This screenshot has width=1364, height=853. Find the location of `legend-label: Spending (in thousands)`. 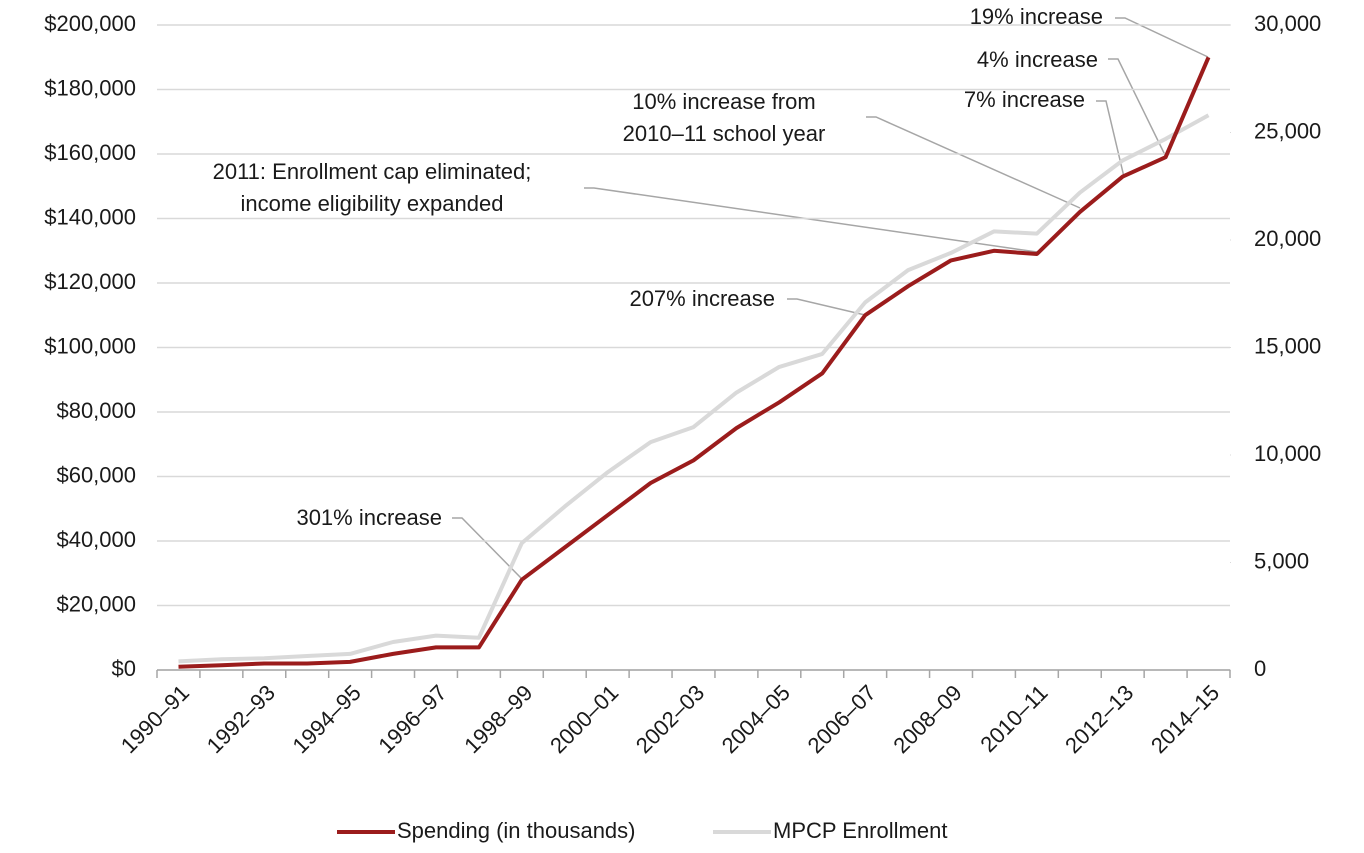

legend-label: Spending (in thousands) is located at coordinates (516, 830).